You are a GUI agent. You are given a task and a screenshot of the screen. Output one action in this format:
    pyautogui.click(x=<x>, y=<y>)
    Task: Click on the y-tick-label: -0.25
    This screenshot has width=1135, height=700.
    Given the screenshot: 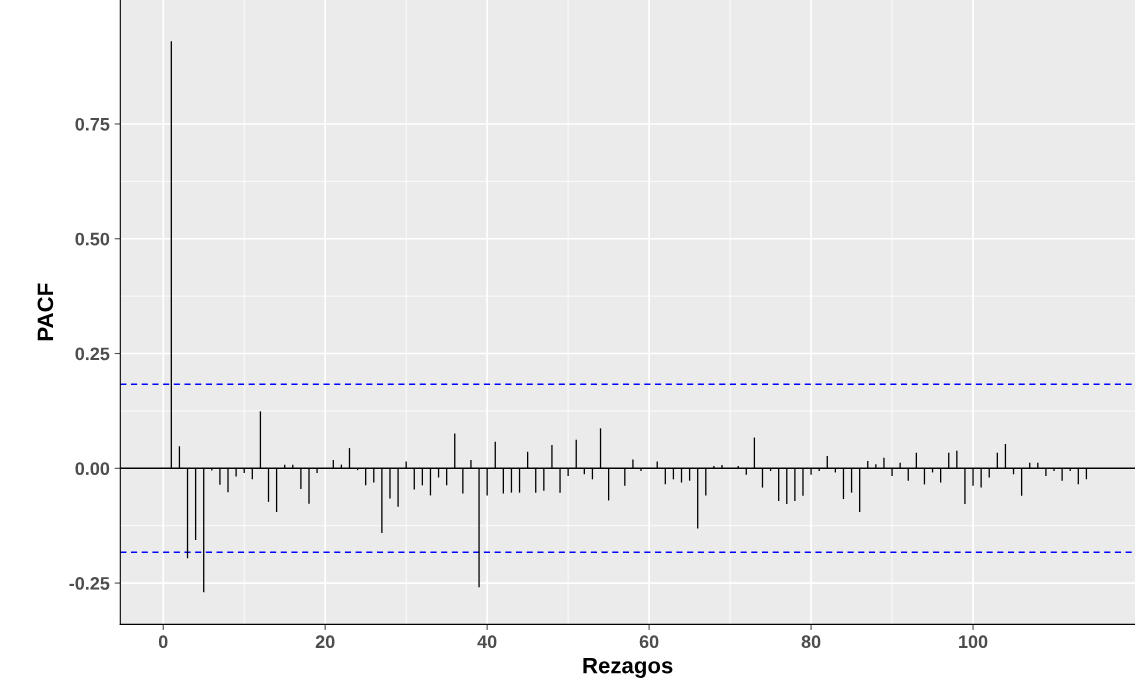 What is the action you would take?
    pyautogui.click(x=89, y=583)
    